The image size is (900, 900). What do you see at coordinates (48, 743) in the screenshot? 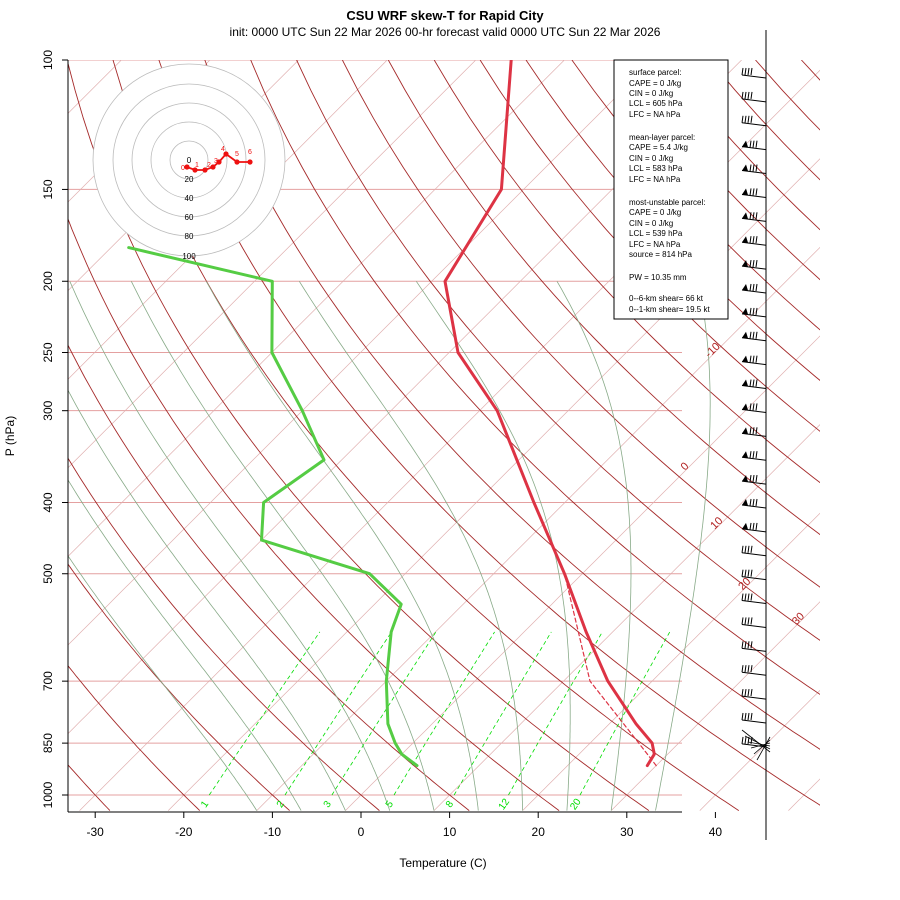
I see `y-tick-label: 850` at bounding box center [48, 743].